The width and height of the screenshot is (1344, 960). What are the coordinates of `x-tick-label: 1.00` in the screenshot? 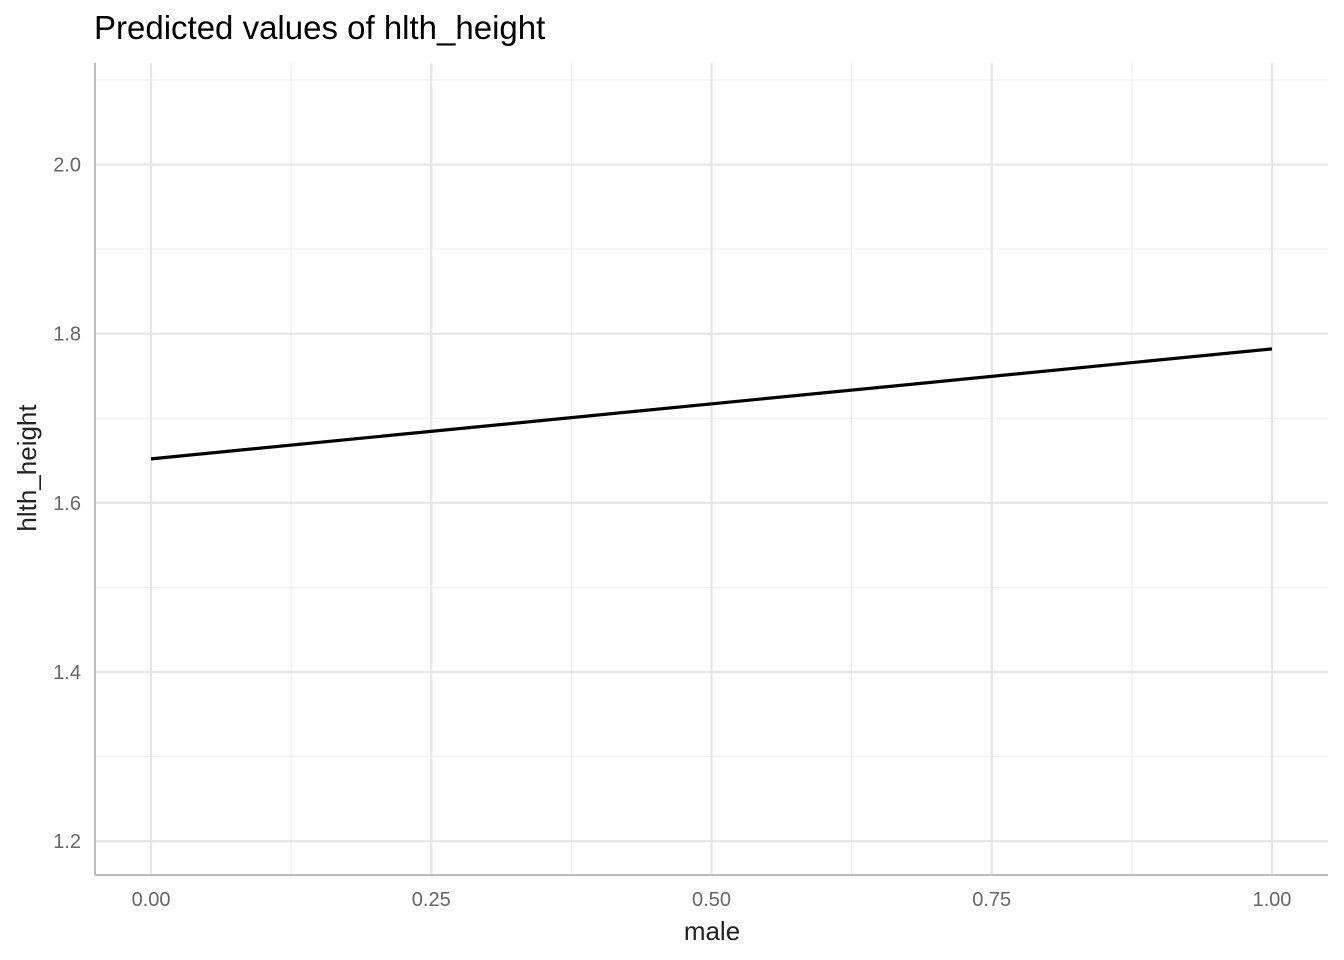 It's located at (1271, 900).